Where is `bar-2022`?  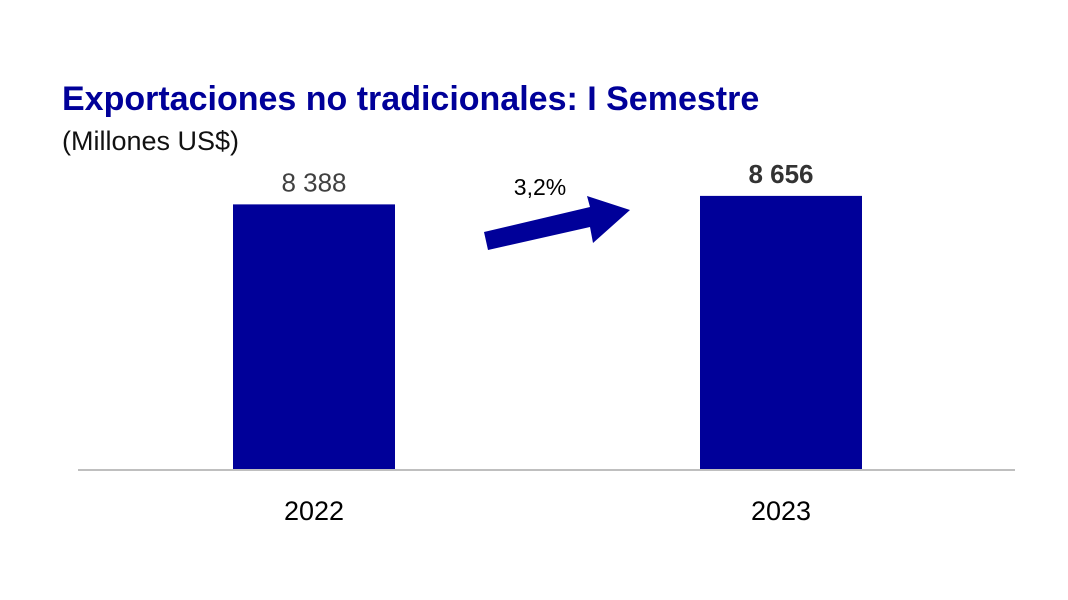 bar-2022 is located at coordinates (314, 337).